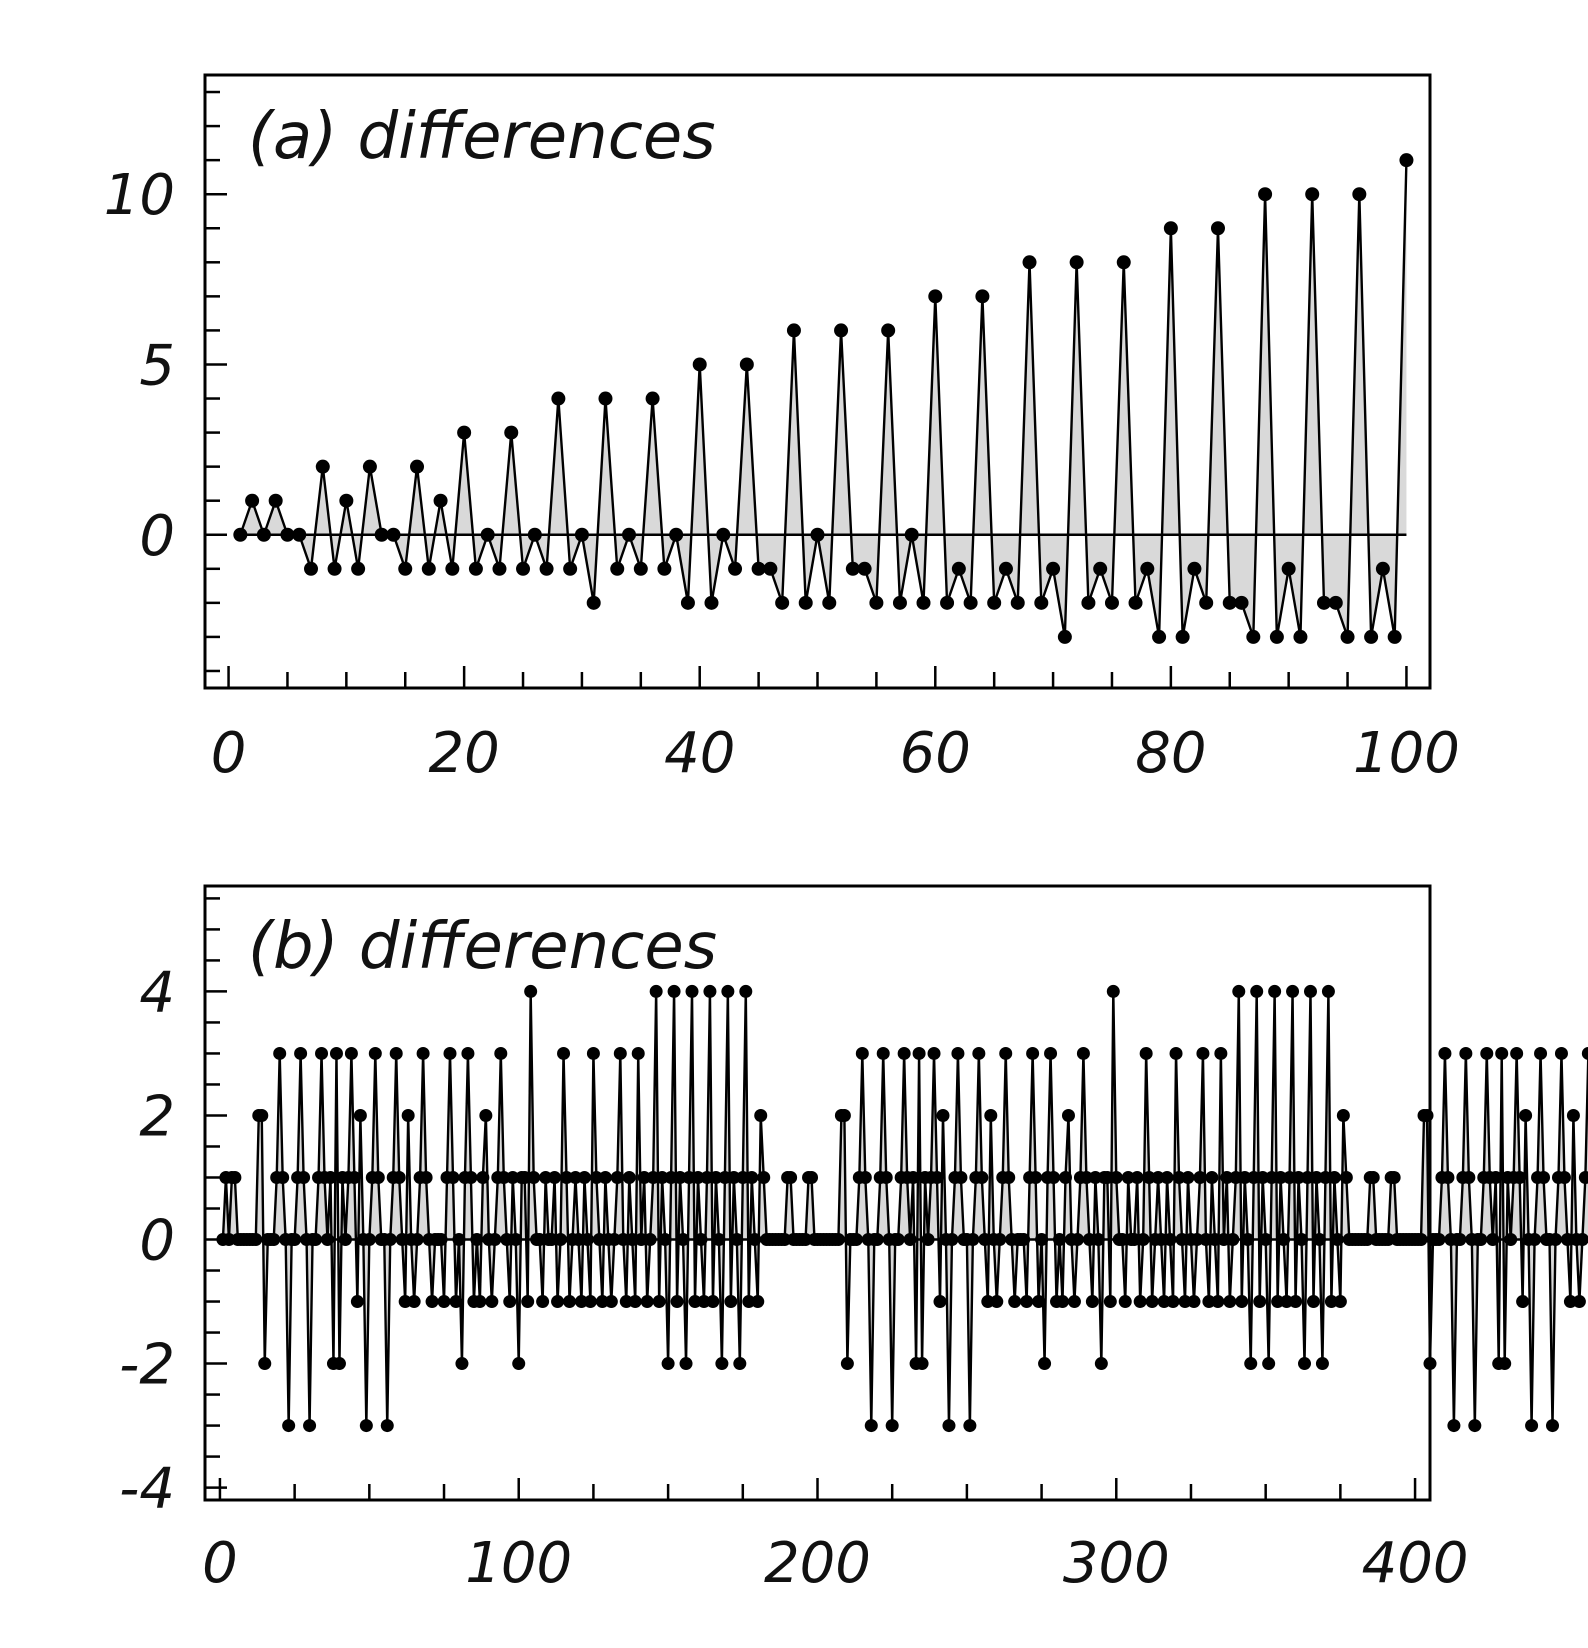  I want to click on panel-title-a: (a) differences, so click(482, 137).